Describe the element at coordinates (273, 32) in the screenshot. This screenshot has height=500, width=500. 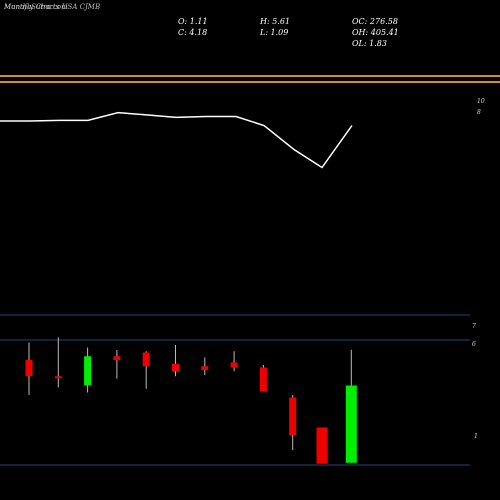
I see `stat-low: L: 1.09` at that location.